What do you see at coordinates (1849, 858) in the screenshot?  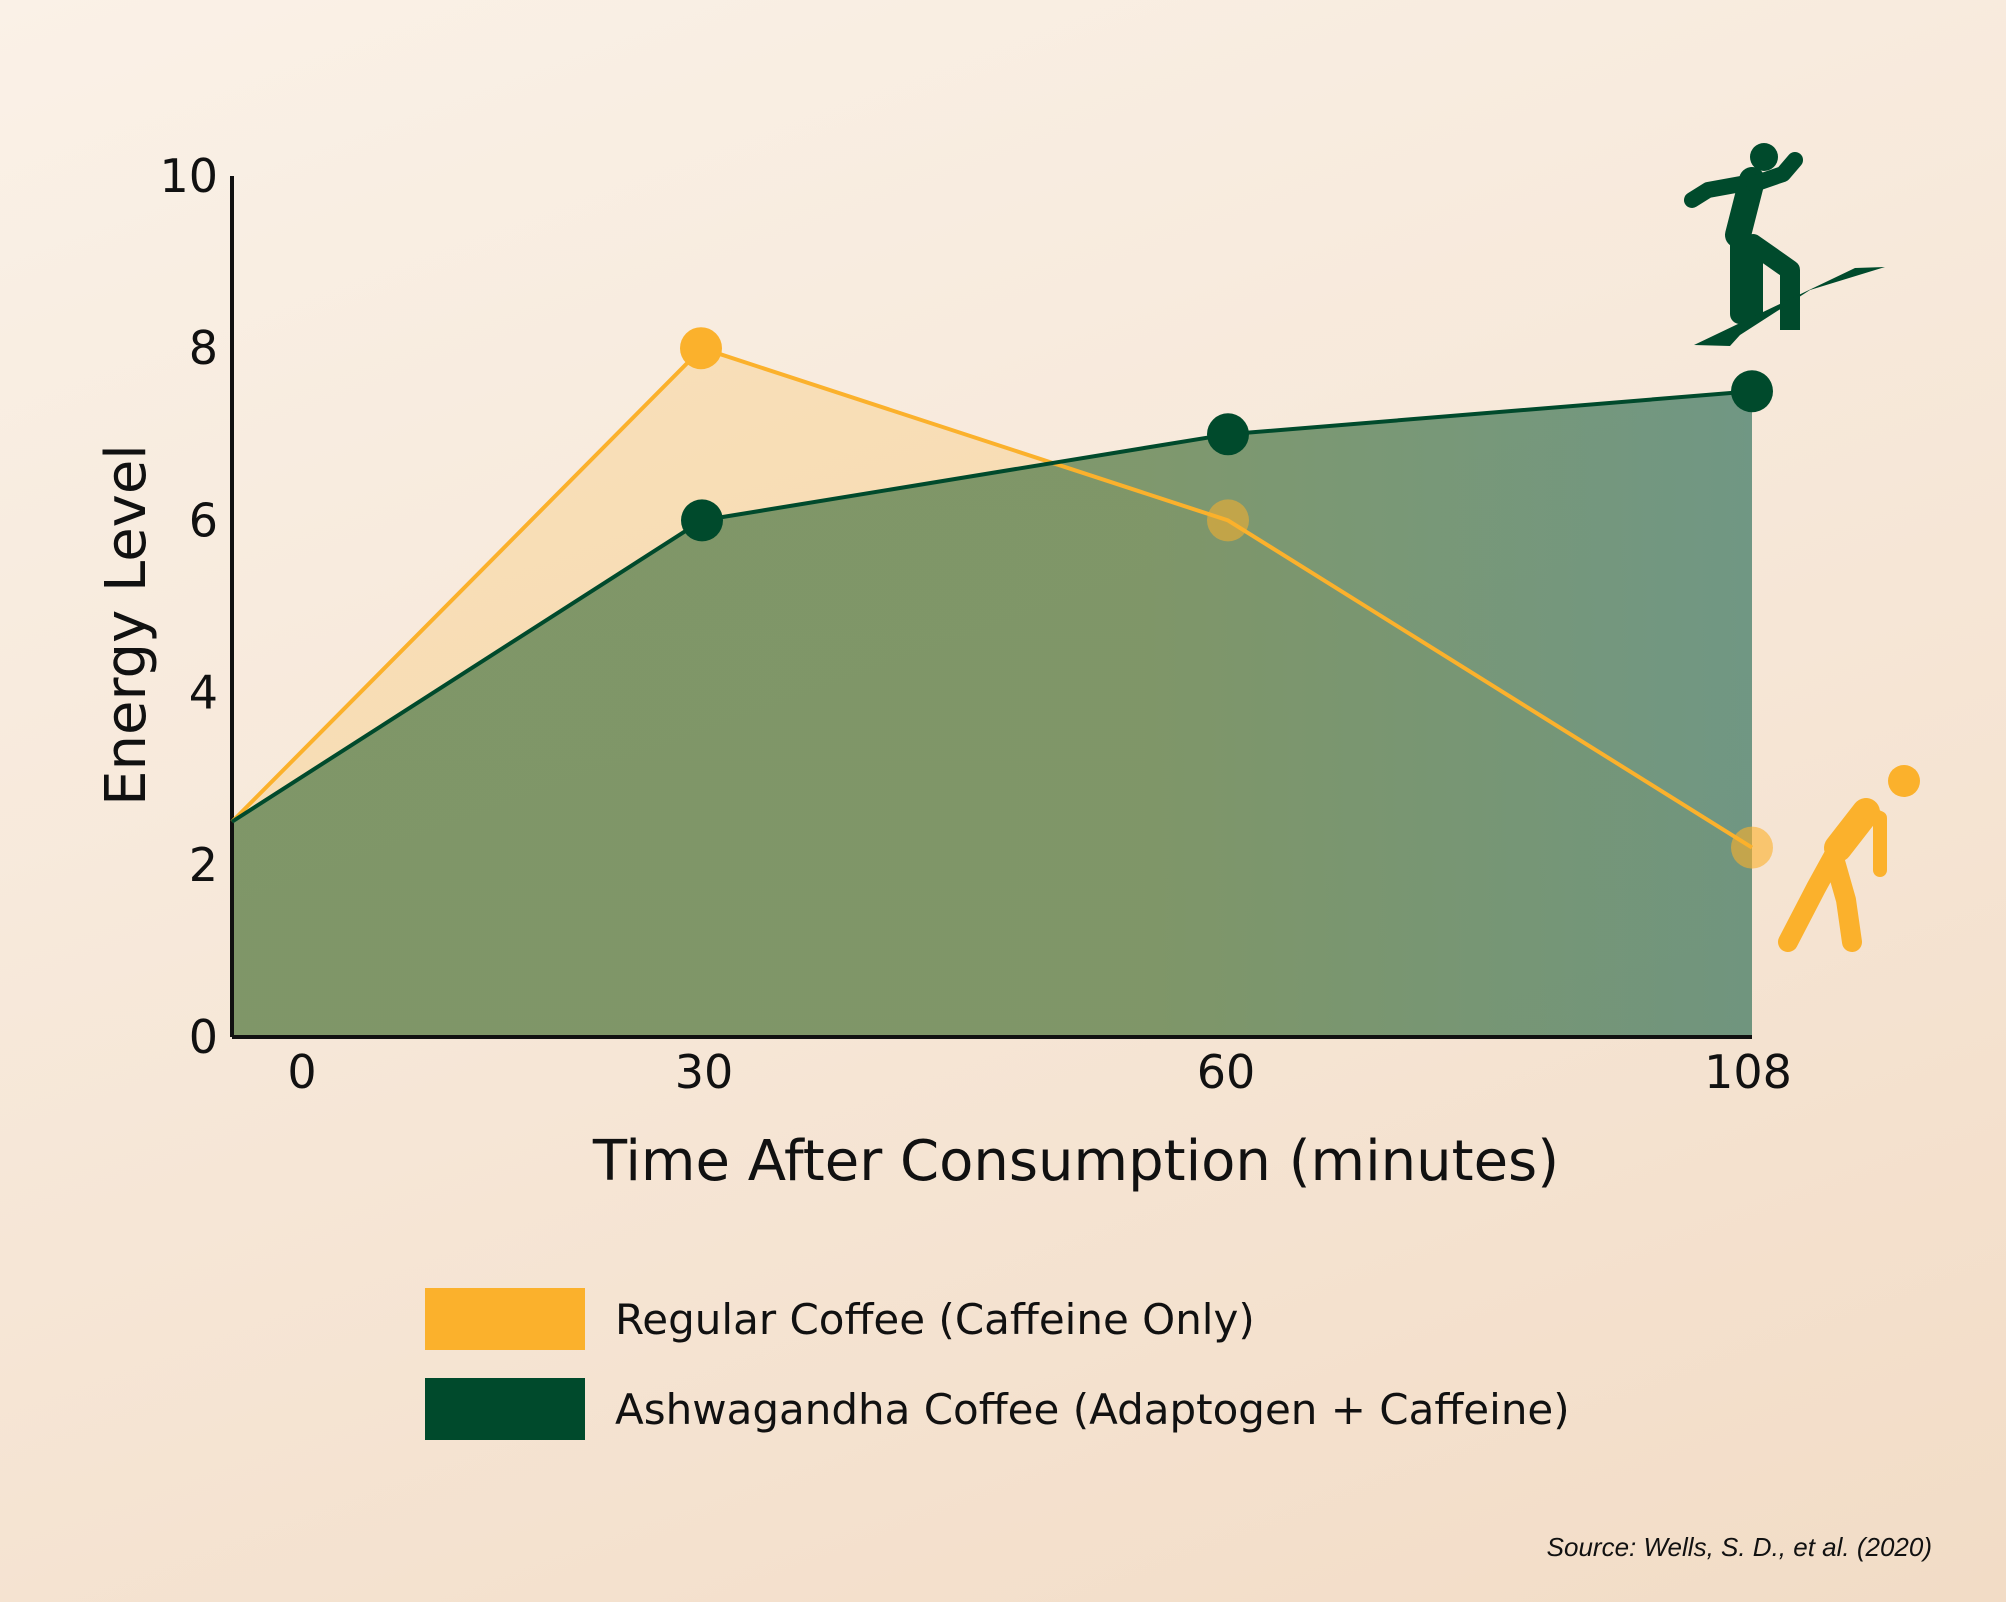 I see `tired-walker-icon` at bounding box center [1849, 858].